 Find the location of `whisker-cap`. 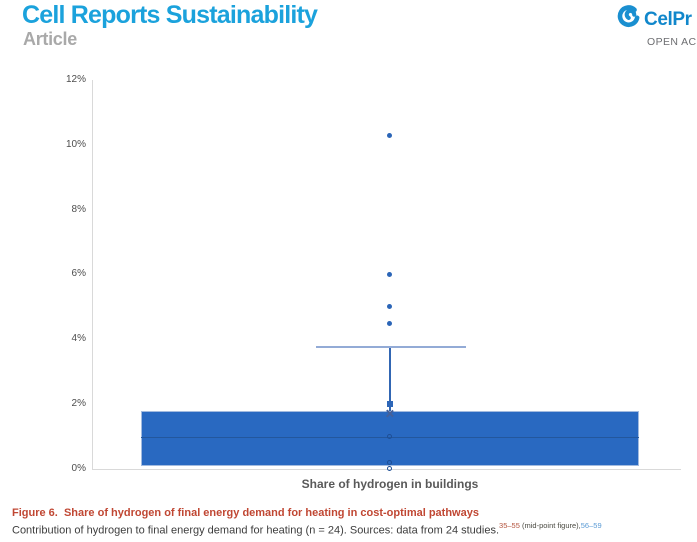

whisker-cap is located at coordinates (391, 346).